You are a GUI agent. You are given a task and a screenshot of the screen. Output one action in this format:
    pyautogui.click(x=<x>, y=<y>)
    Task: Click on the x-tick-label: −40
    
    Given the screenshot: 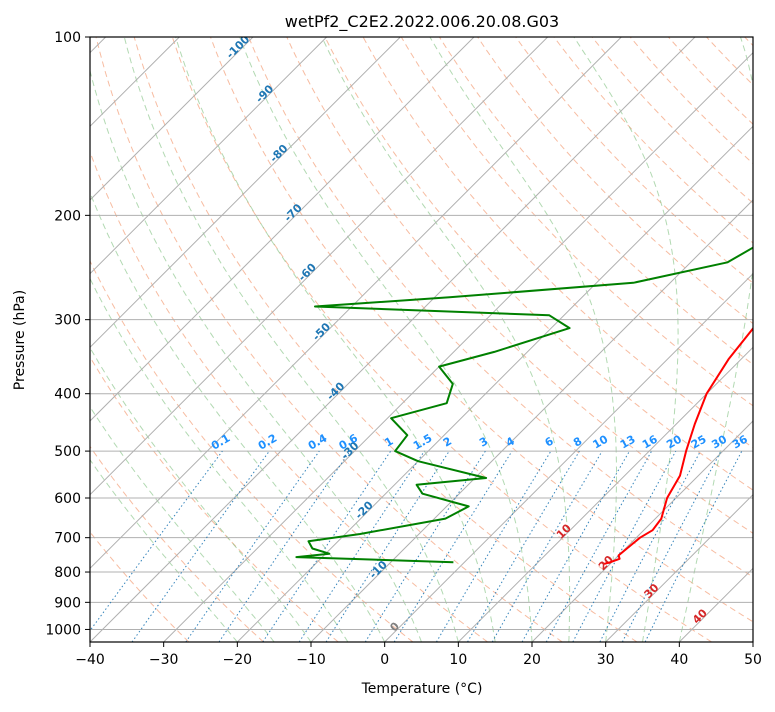 What is the action you would take?
    pyautogui.click(x=90, y=660)
    